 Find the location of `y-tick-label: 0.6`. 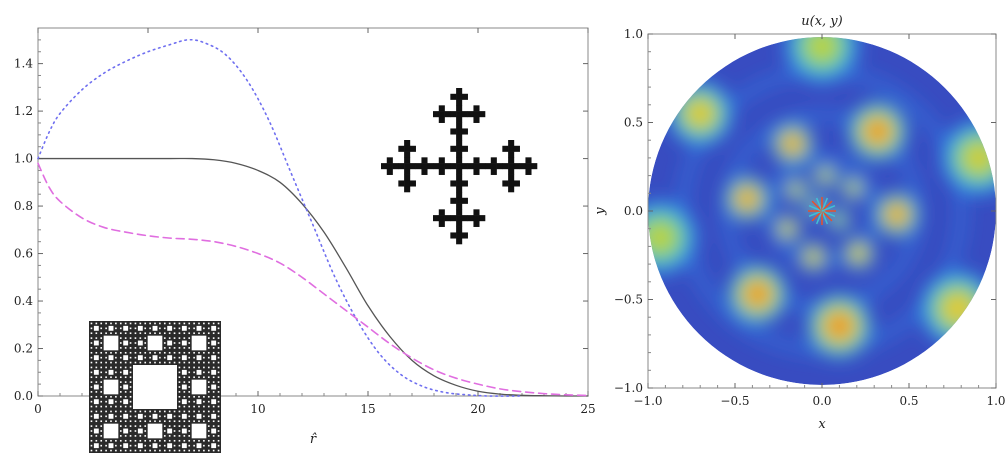

y-tick-label: 0.6 is located at coordinates (23, 254).